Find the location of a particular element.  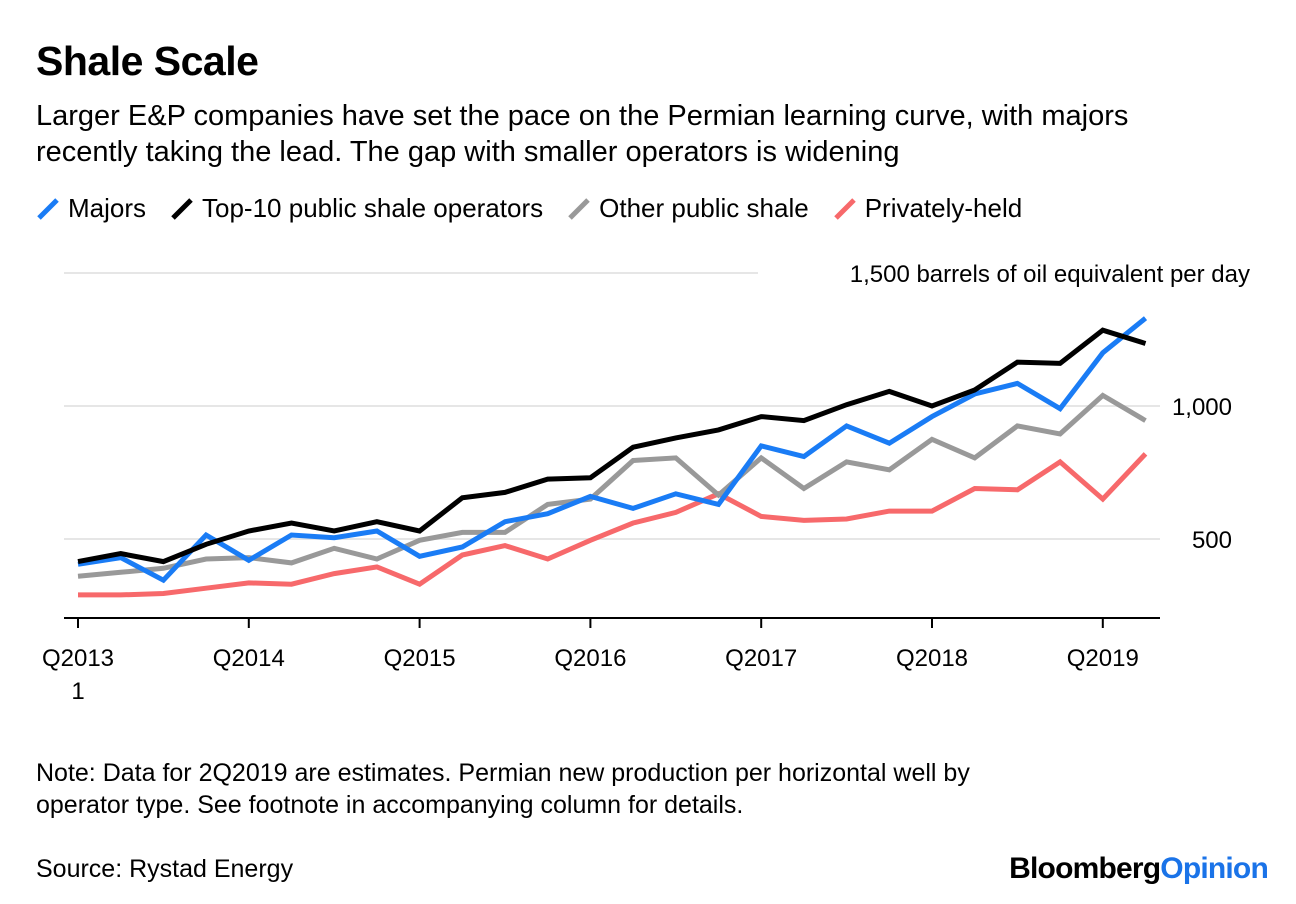

legend-label-majors: Majors is located at coordinates (107, 208).